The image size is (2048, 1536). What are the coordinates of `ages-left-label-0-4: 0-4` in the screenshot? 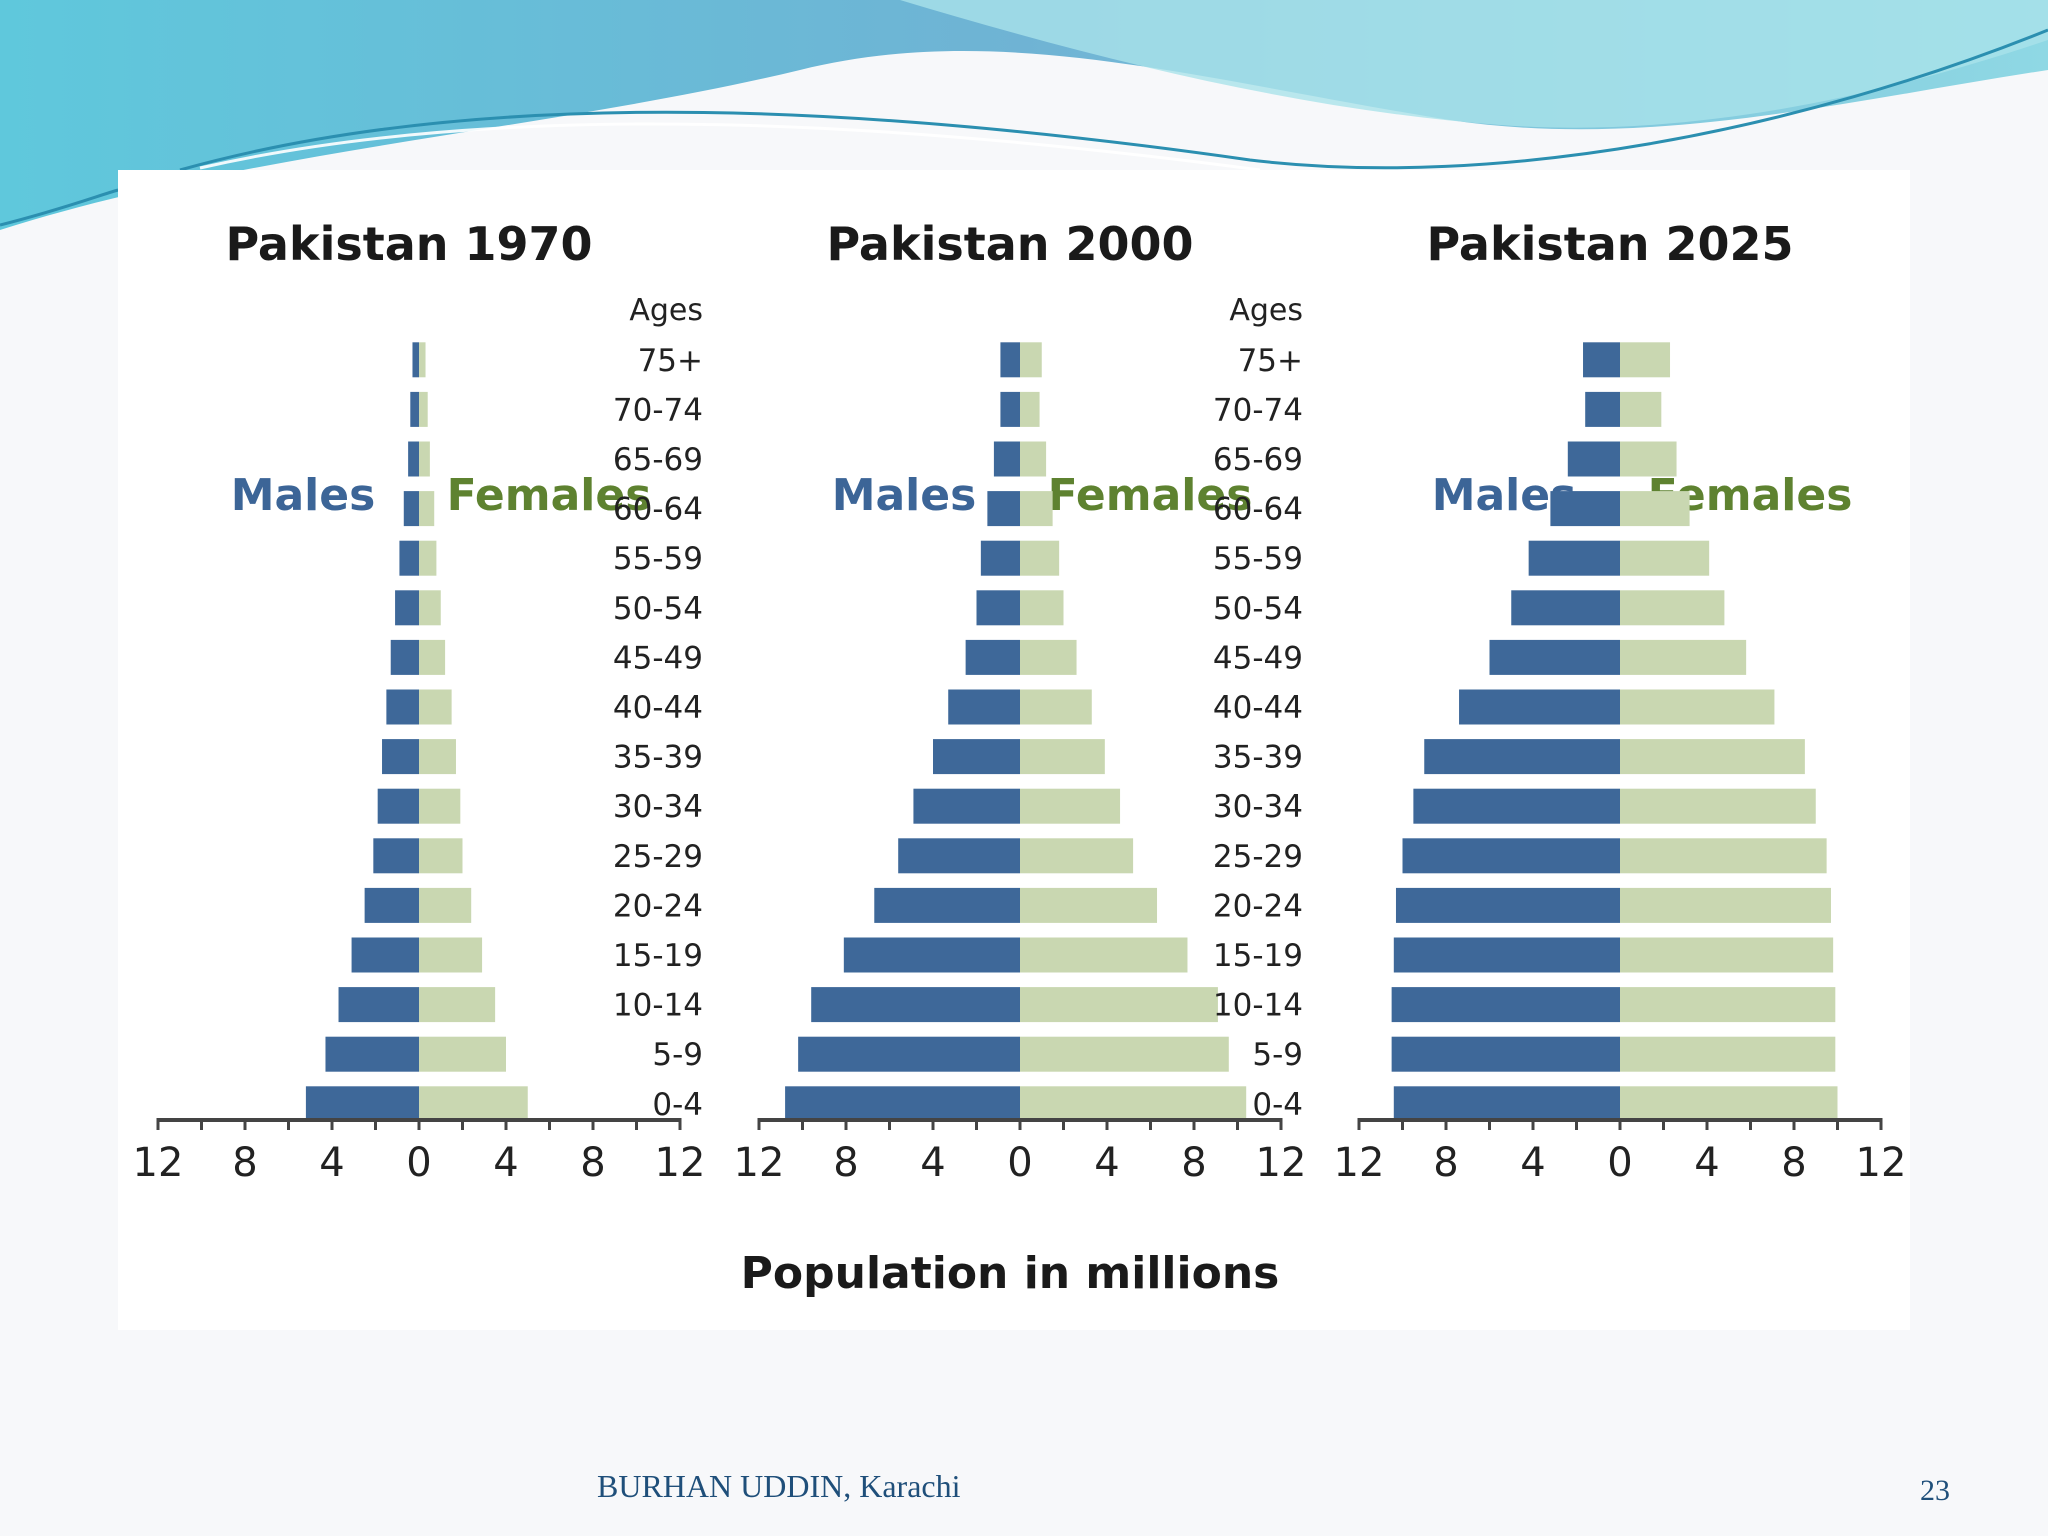 It's located at (677, 1105).